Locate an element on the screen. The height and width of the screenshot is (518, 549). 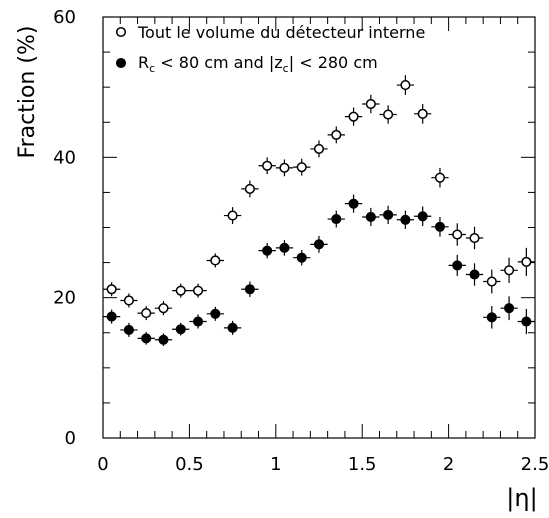
x-axis-label: |η| is located at coordinates (521, 498).